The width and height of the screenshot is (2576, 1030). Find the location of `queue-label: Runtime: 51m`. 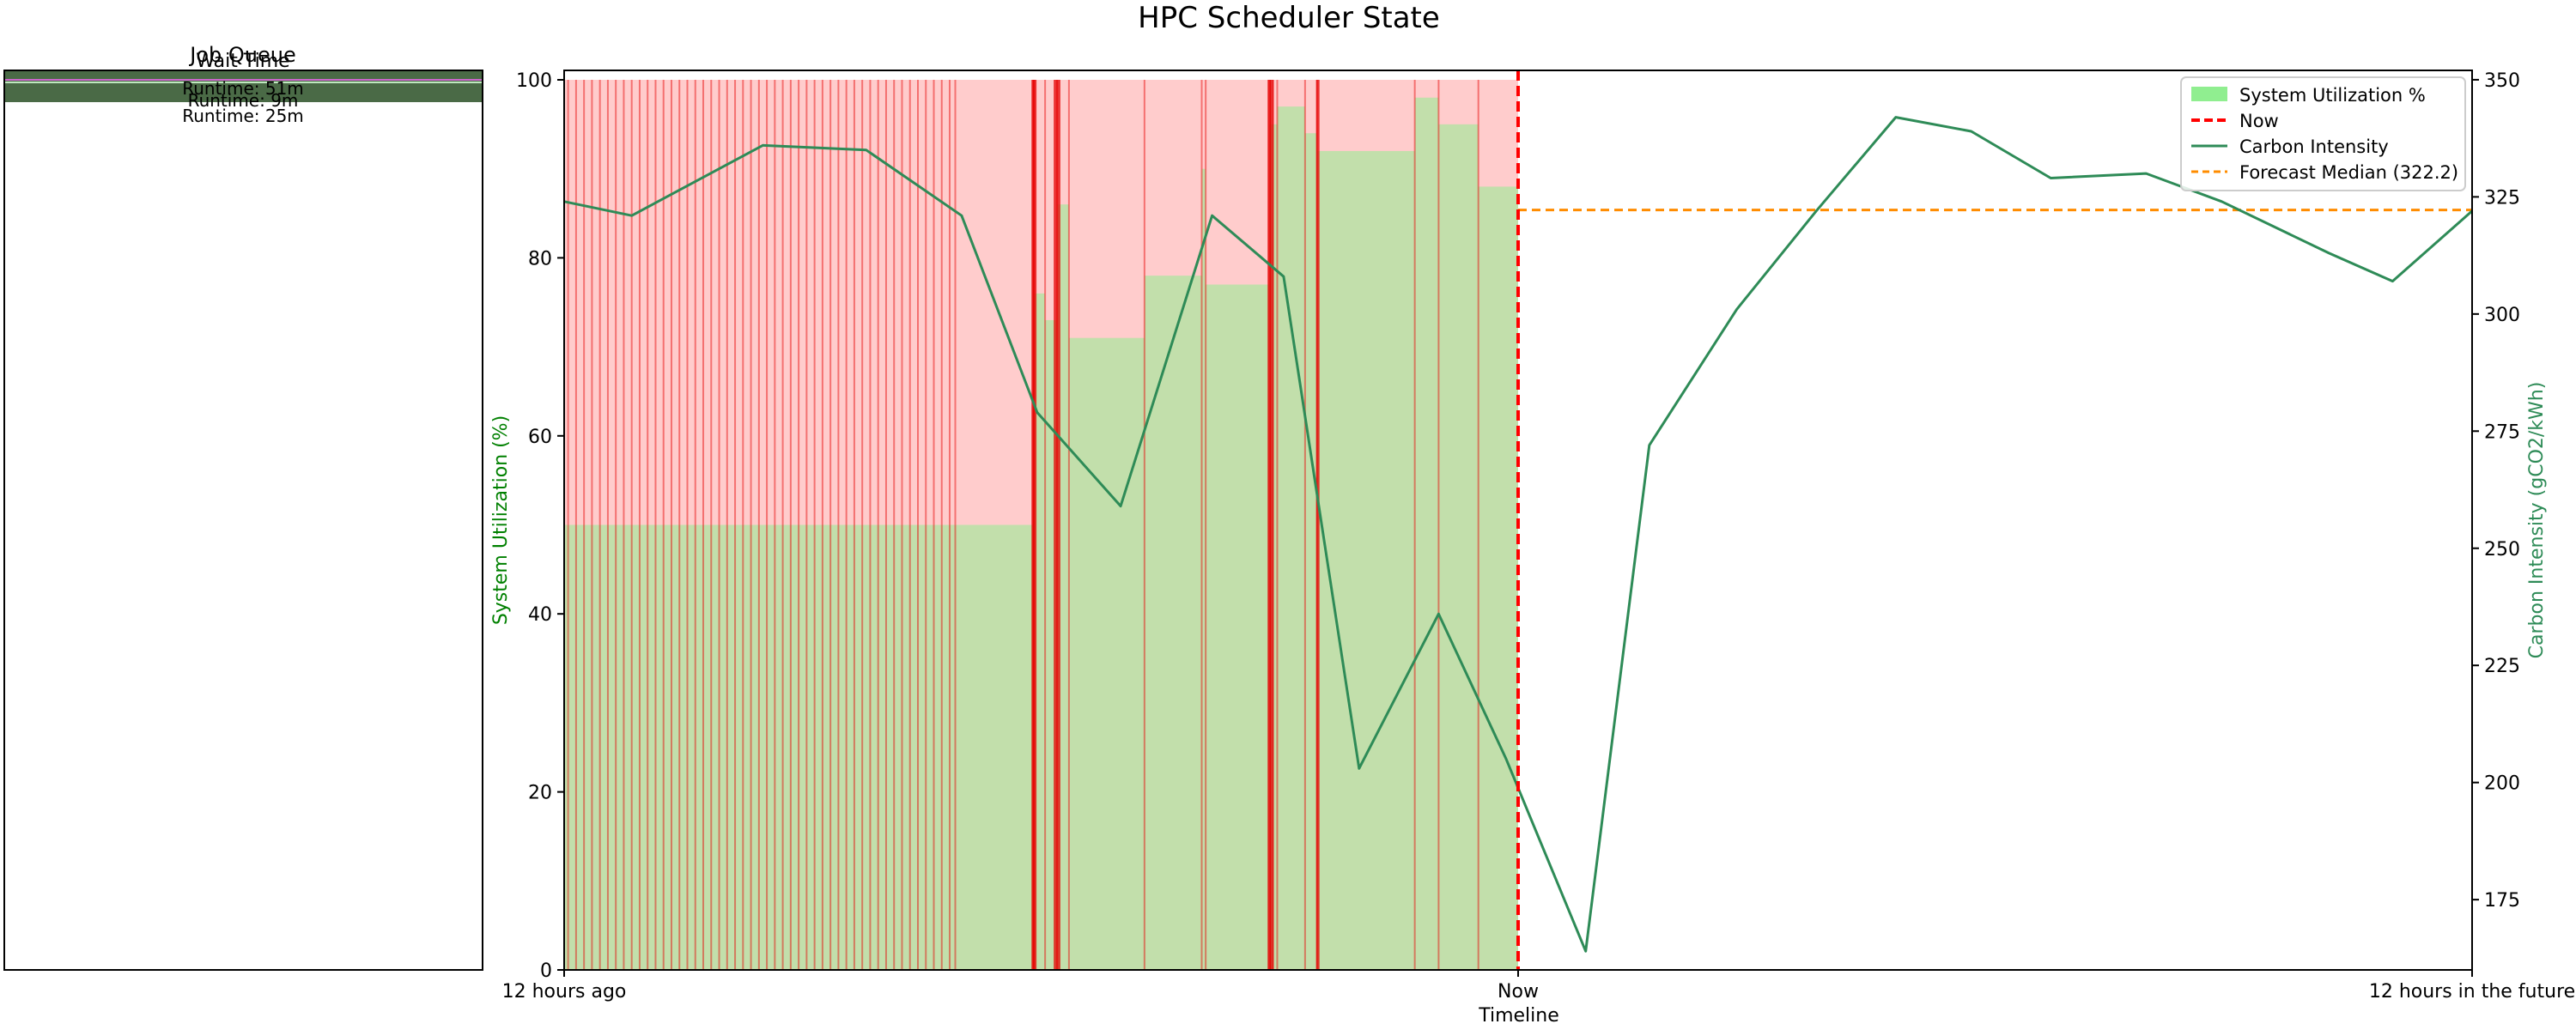

queue-label: Runtime: 51m is located at coordinates (243, 88).